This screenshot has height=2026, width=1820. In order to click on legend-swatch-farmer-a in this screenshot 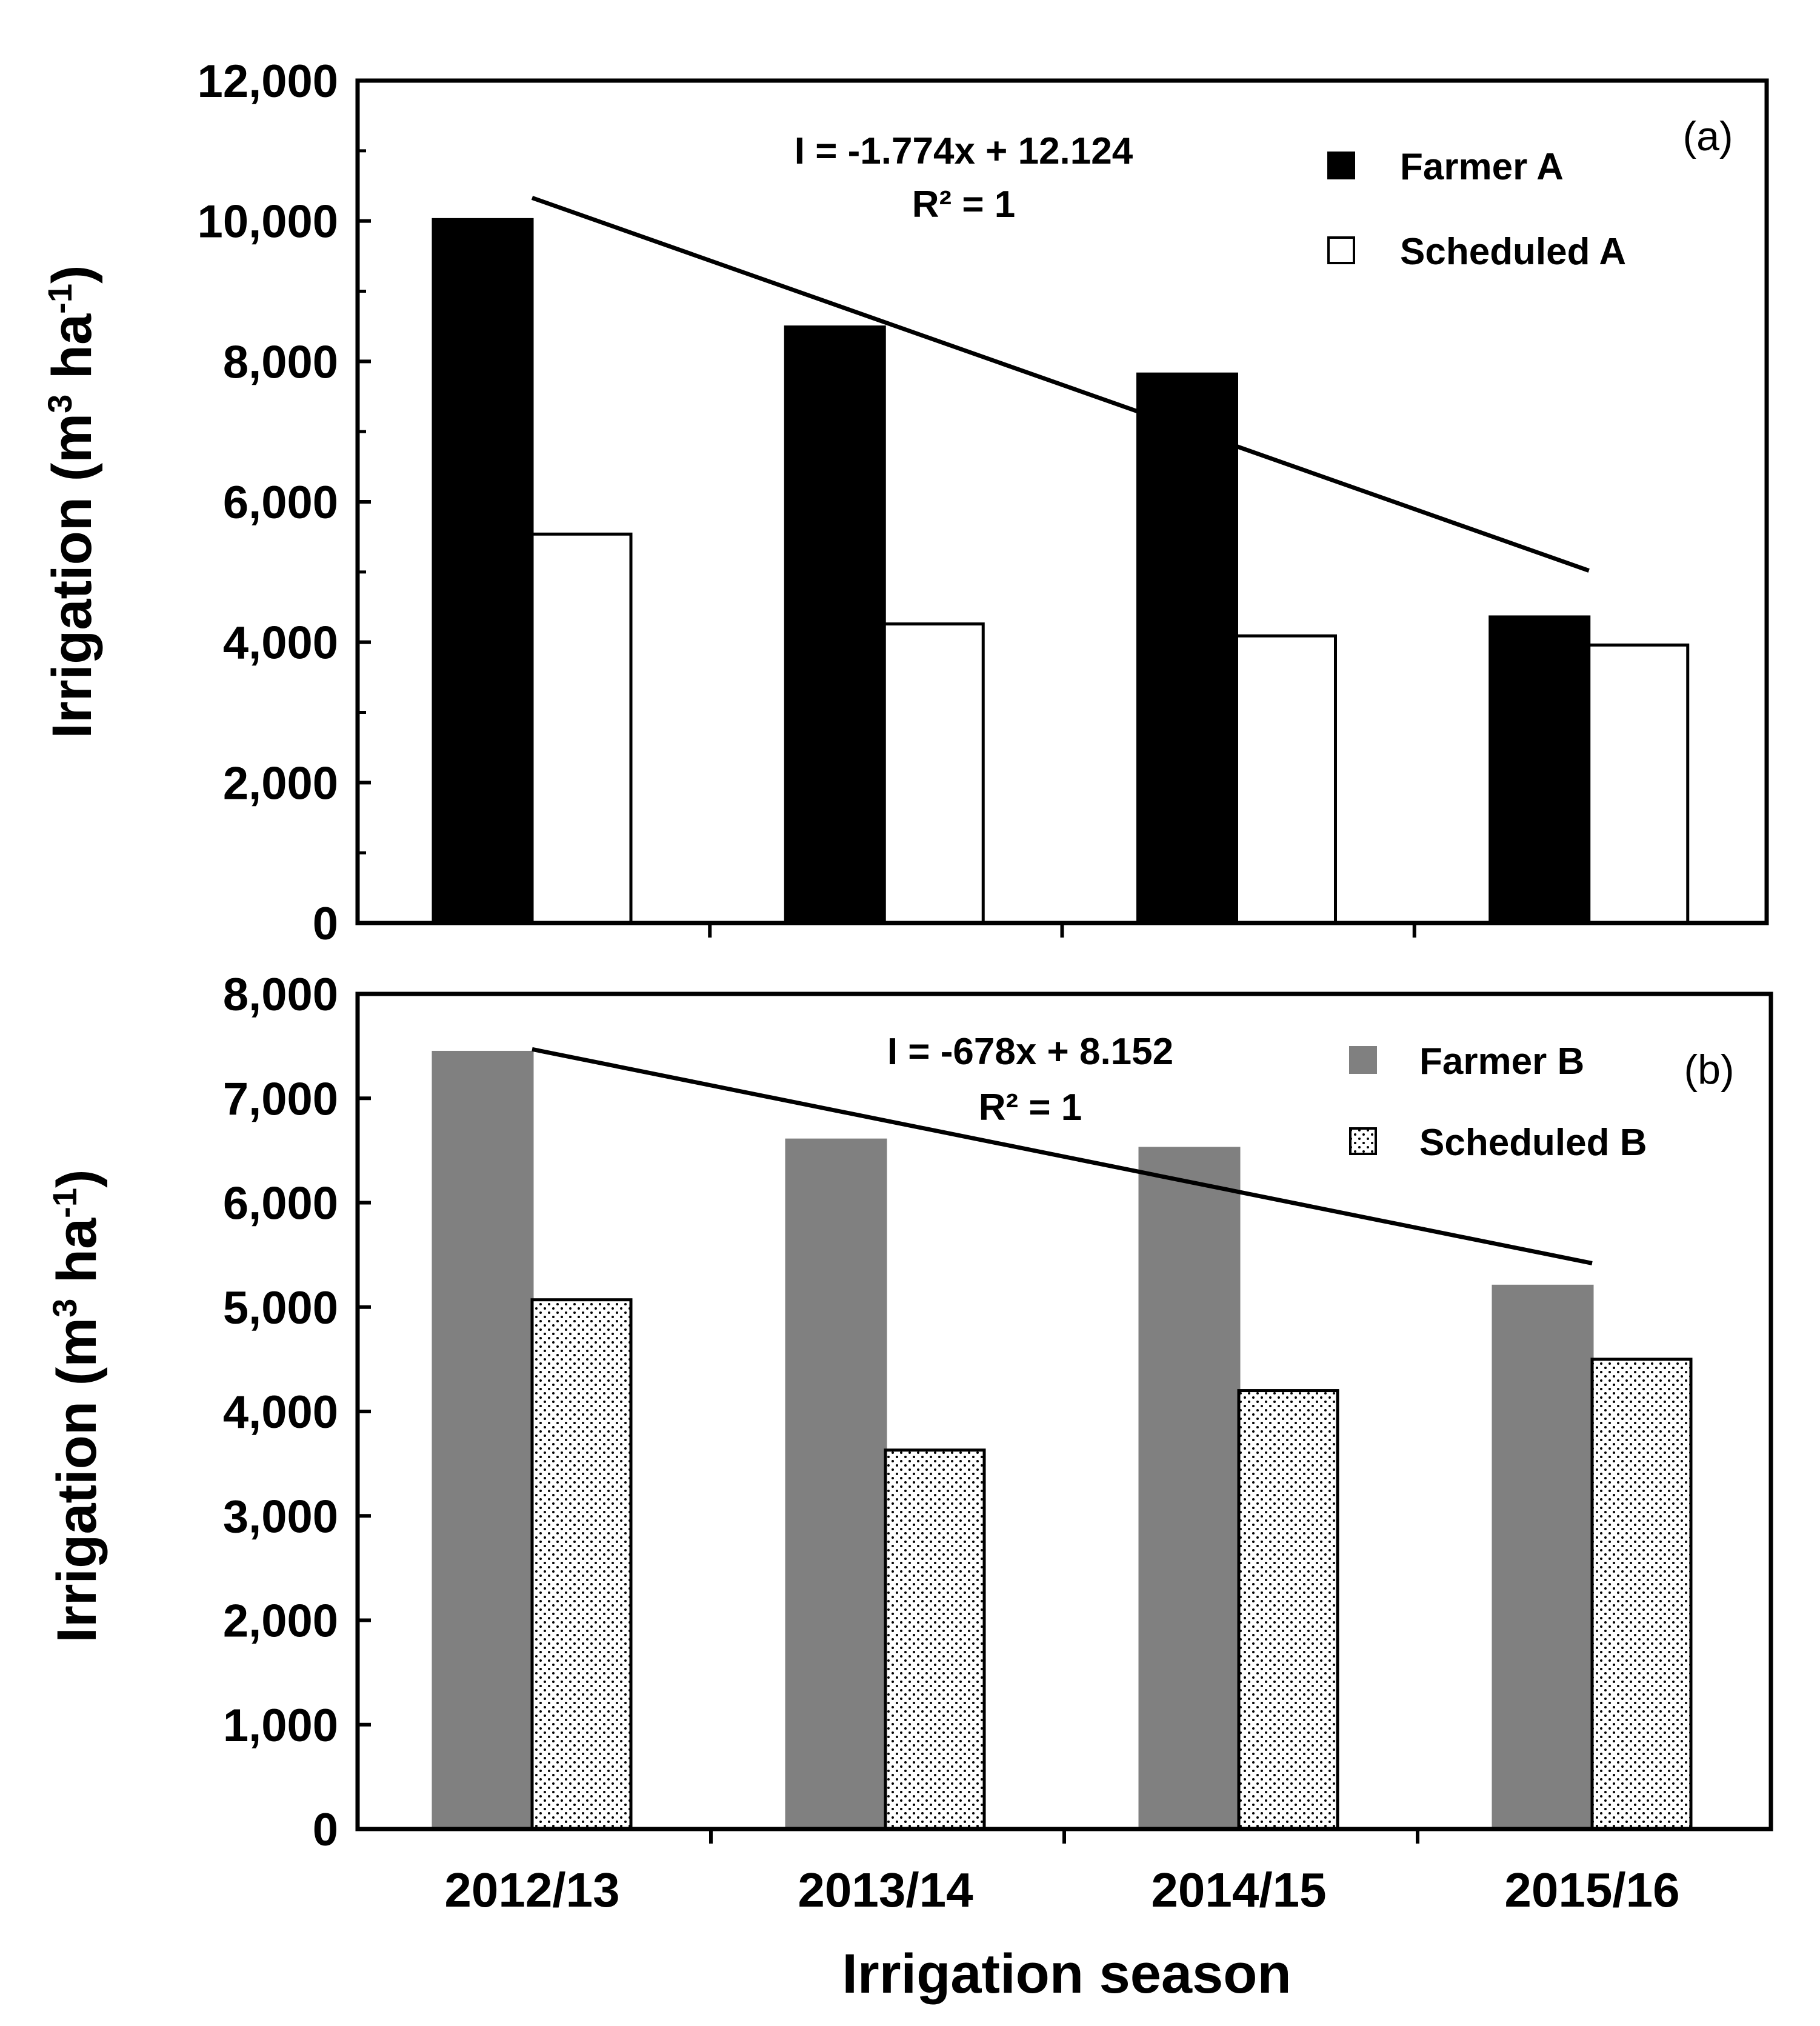, I will do `click(1341, 165)`.